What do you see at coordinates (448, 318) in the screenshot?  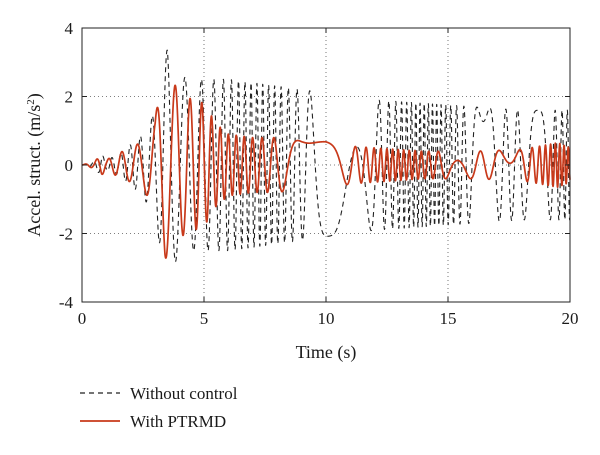 I see `x-tick-label: 15` at bounding box center [448, 318].